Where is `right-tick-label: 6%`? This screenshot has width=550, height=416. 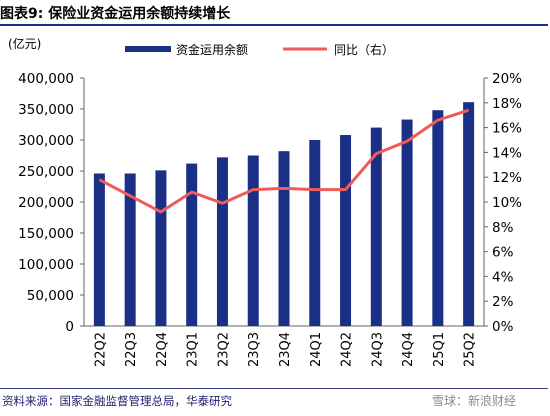
right-tick-label: 6% is located at coordinates (503, 253).